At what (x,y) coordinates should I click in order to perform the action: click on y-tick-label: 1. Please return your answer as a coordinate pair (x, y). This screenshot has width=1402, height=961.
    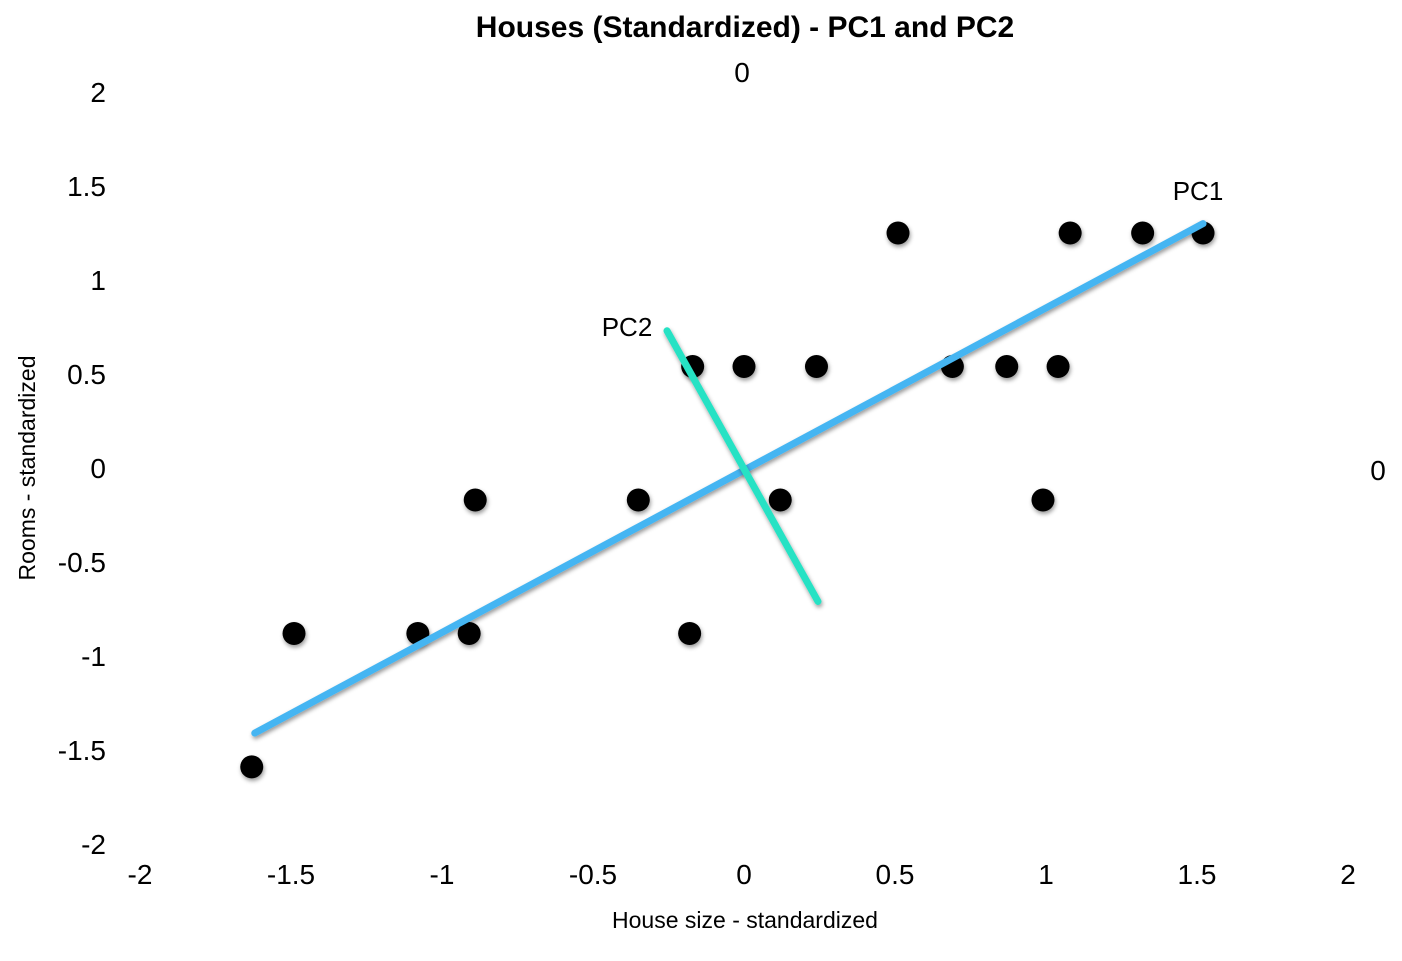
    Looking at the image, I should click on (98, 280).